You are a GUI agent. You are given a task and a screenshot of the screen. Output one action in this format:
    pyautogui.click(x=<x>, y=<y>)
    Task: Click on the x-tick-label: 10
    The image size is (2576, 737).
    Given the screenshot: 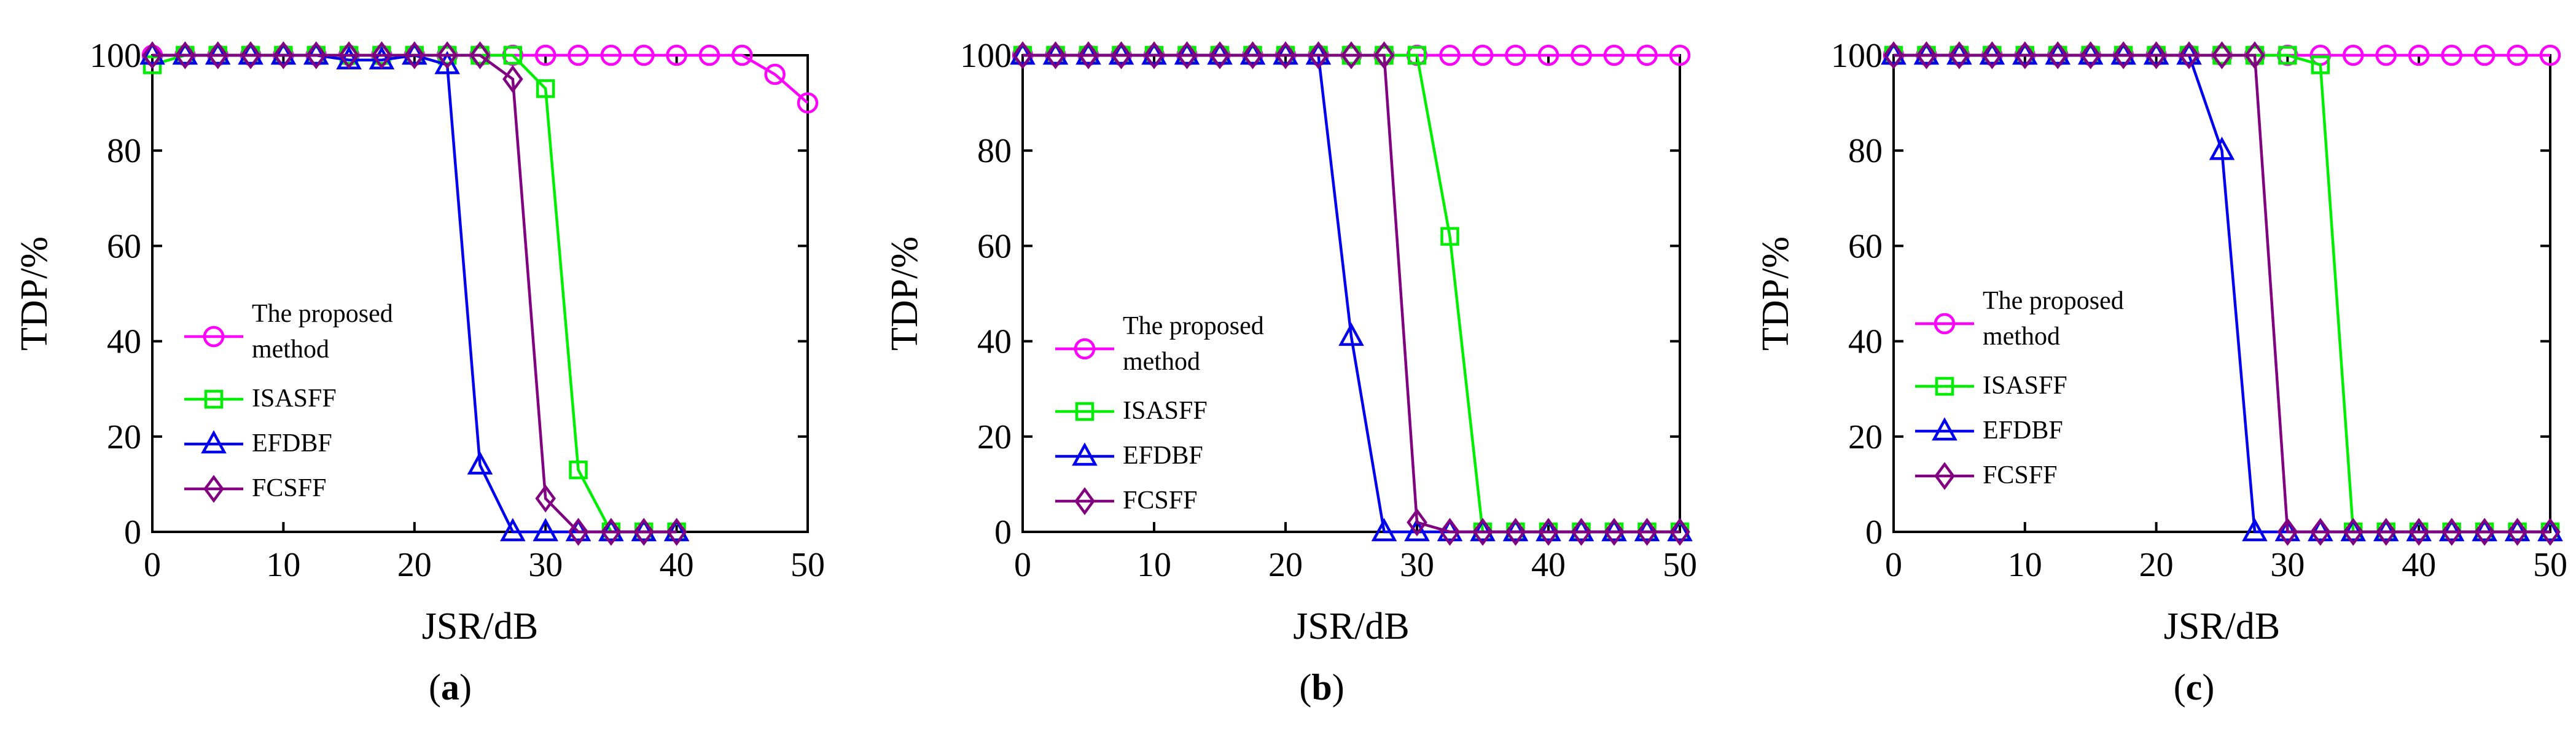 What is the action you would take?
    pyautogui.click(x=2025, y=565)
    